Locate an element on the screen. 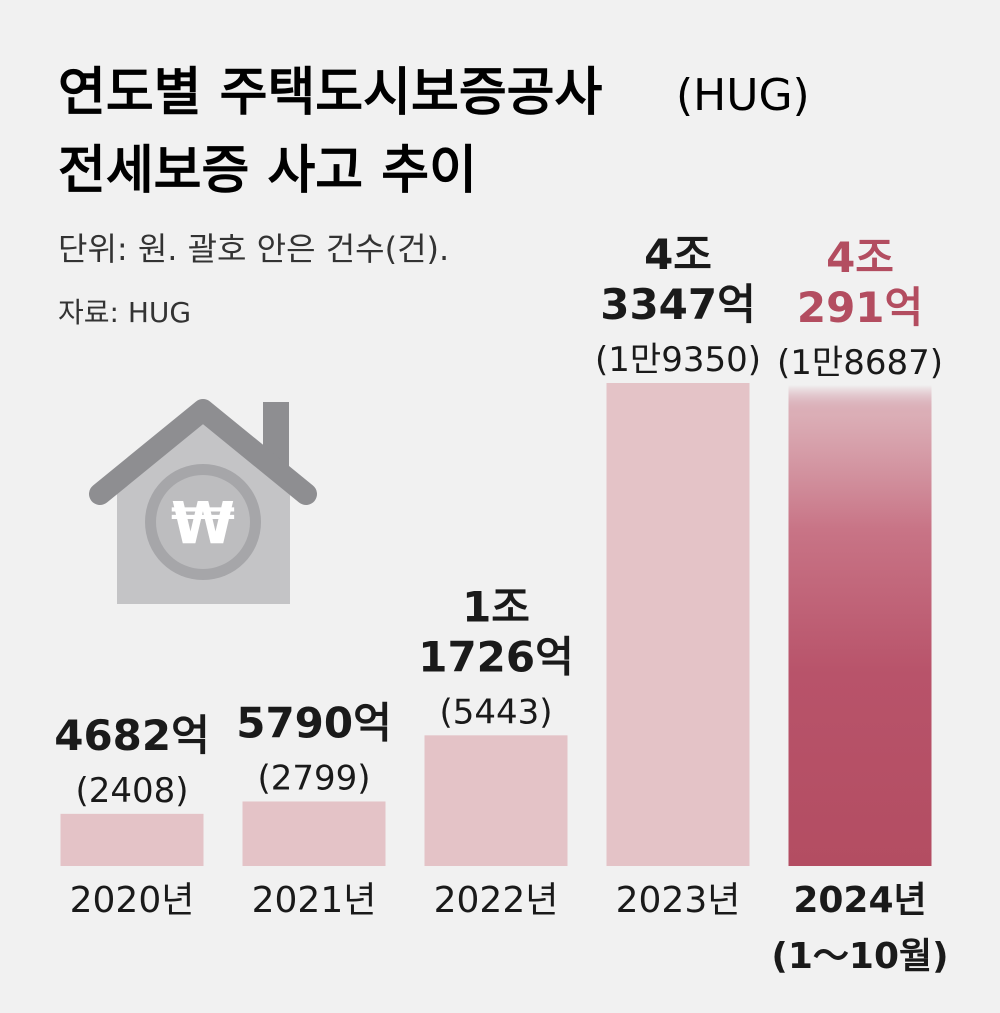 This screenshot has width=1000, height=1013. source-note: 자료: HUG is located at coordinates (124, 312).